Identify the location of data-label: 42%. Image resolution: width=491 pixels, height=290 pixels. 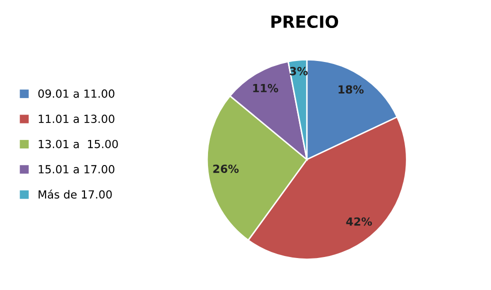
(359, 221).